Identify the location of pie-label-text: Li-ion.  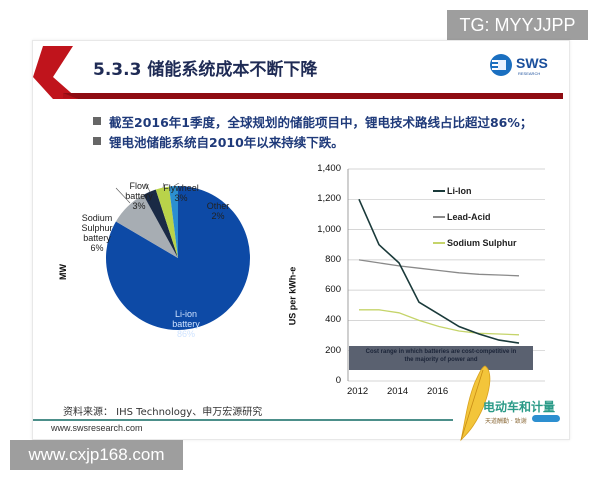
(185, 314).